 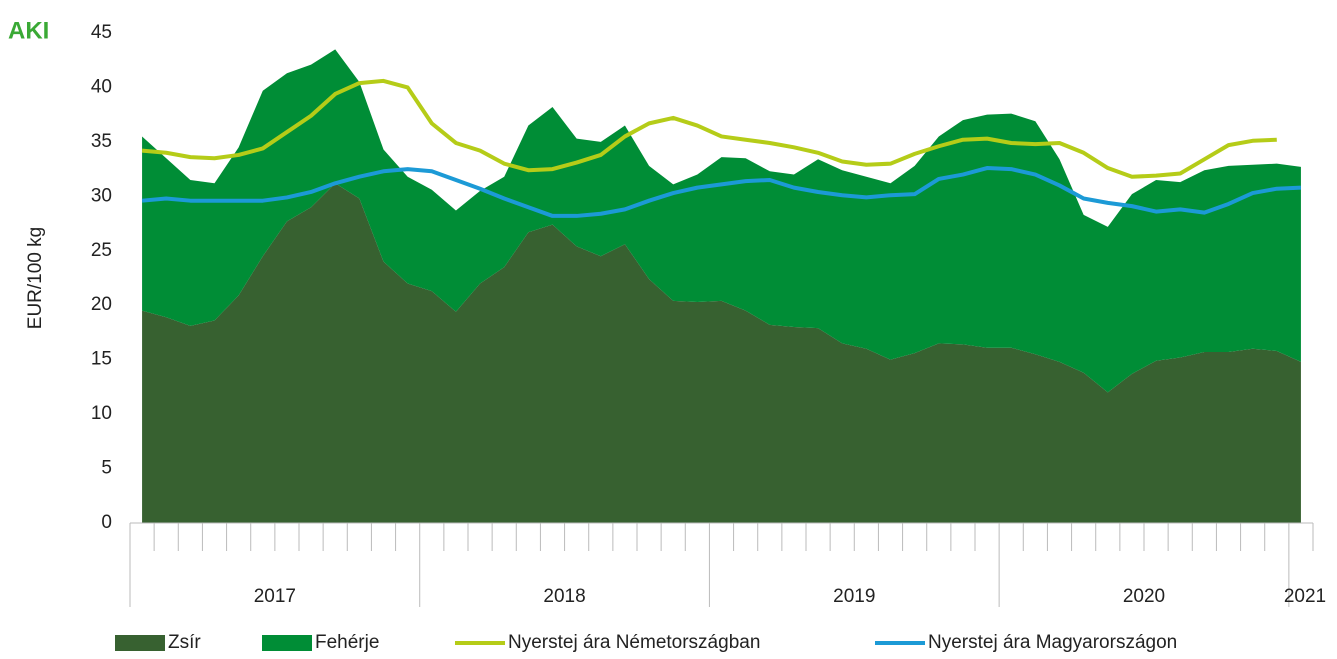 What do you see at coordinates (101, 141) in the screenshot?
I see `y-tick-label: 35` at bounding box center [101, 141].